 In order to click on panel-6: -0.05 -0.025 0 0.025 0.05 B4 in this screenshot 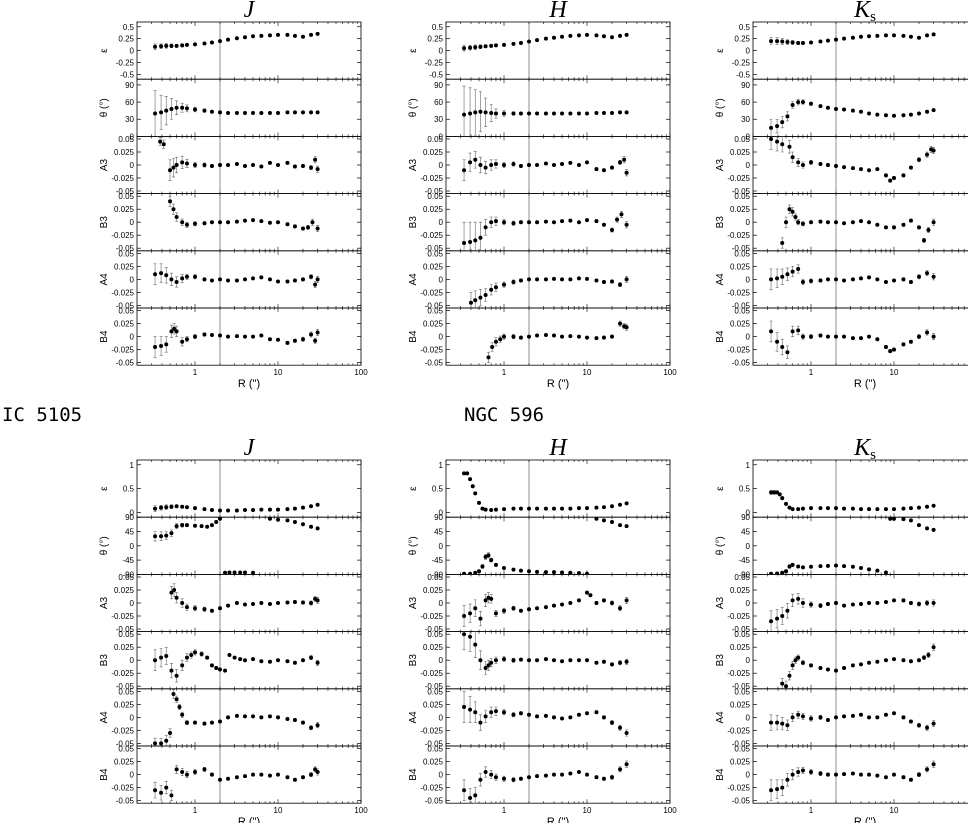, I will do `click(539, 337)`.